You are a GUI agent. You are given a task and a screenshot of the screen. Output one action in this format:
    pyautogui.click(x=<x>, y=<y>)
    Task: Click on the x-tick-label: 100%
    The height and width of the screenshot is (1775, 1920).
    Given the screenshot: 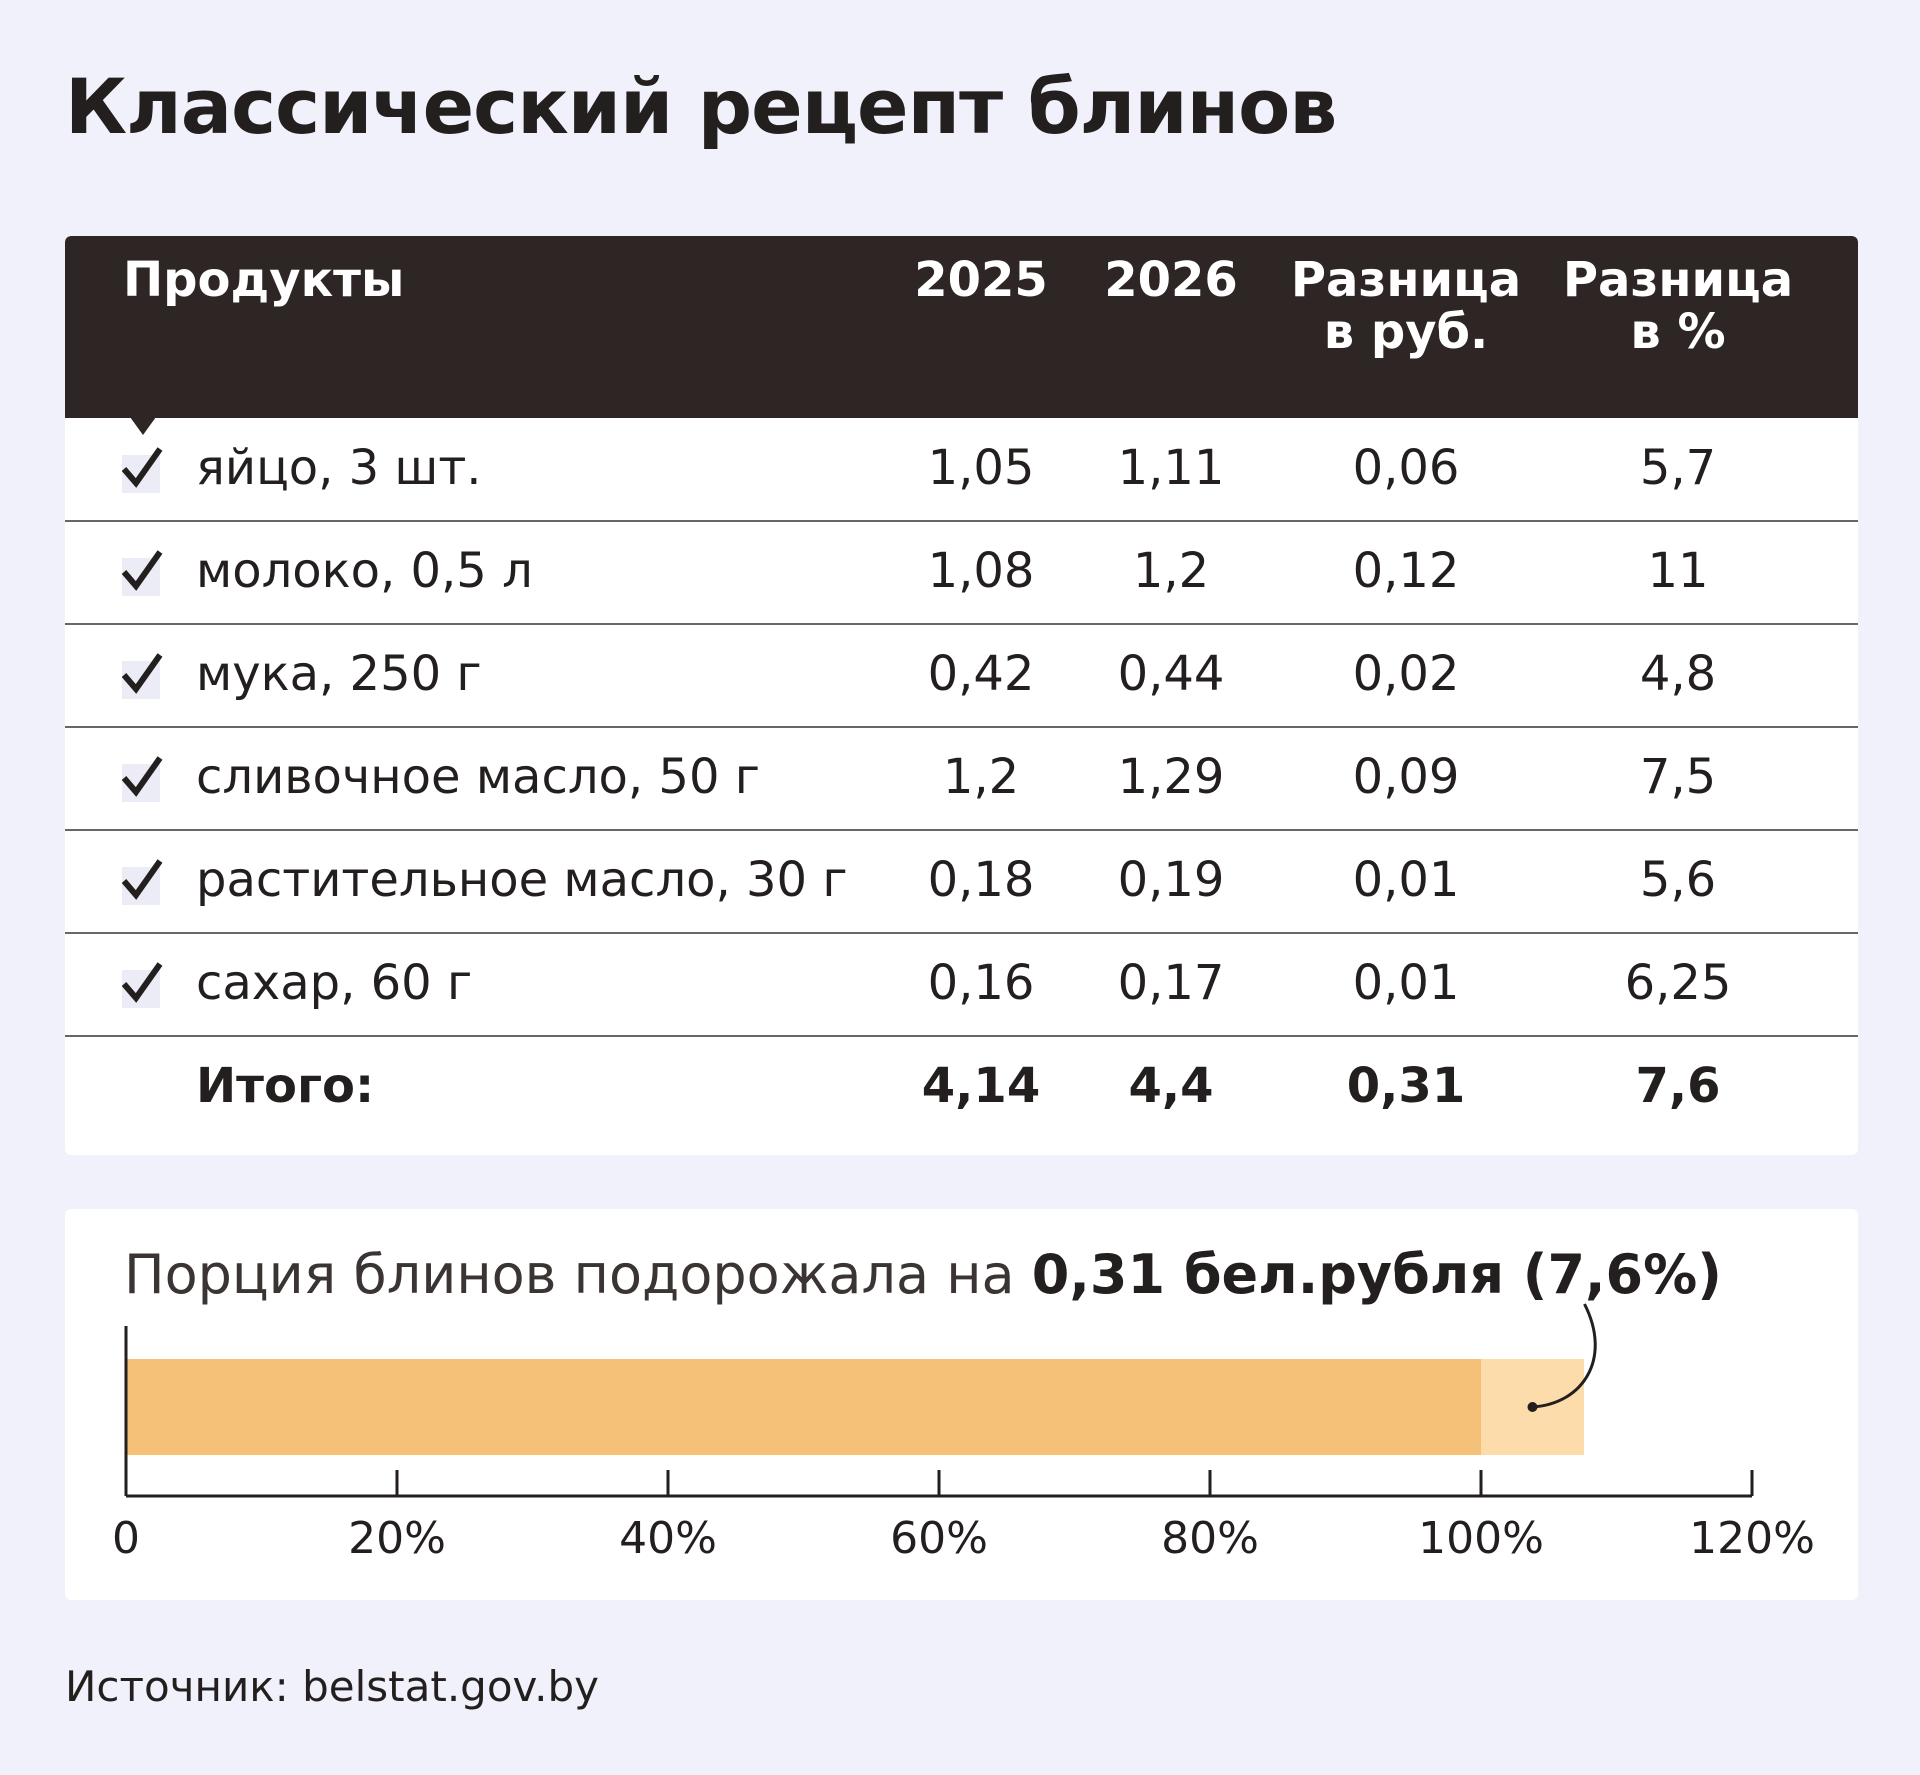 What is the action you would take?
    pyautogui.click(x=1481, y=1538)
    